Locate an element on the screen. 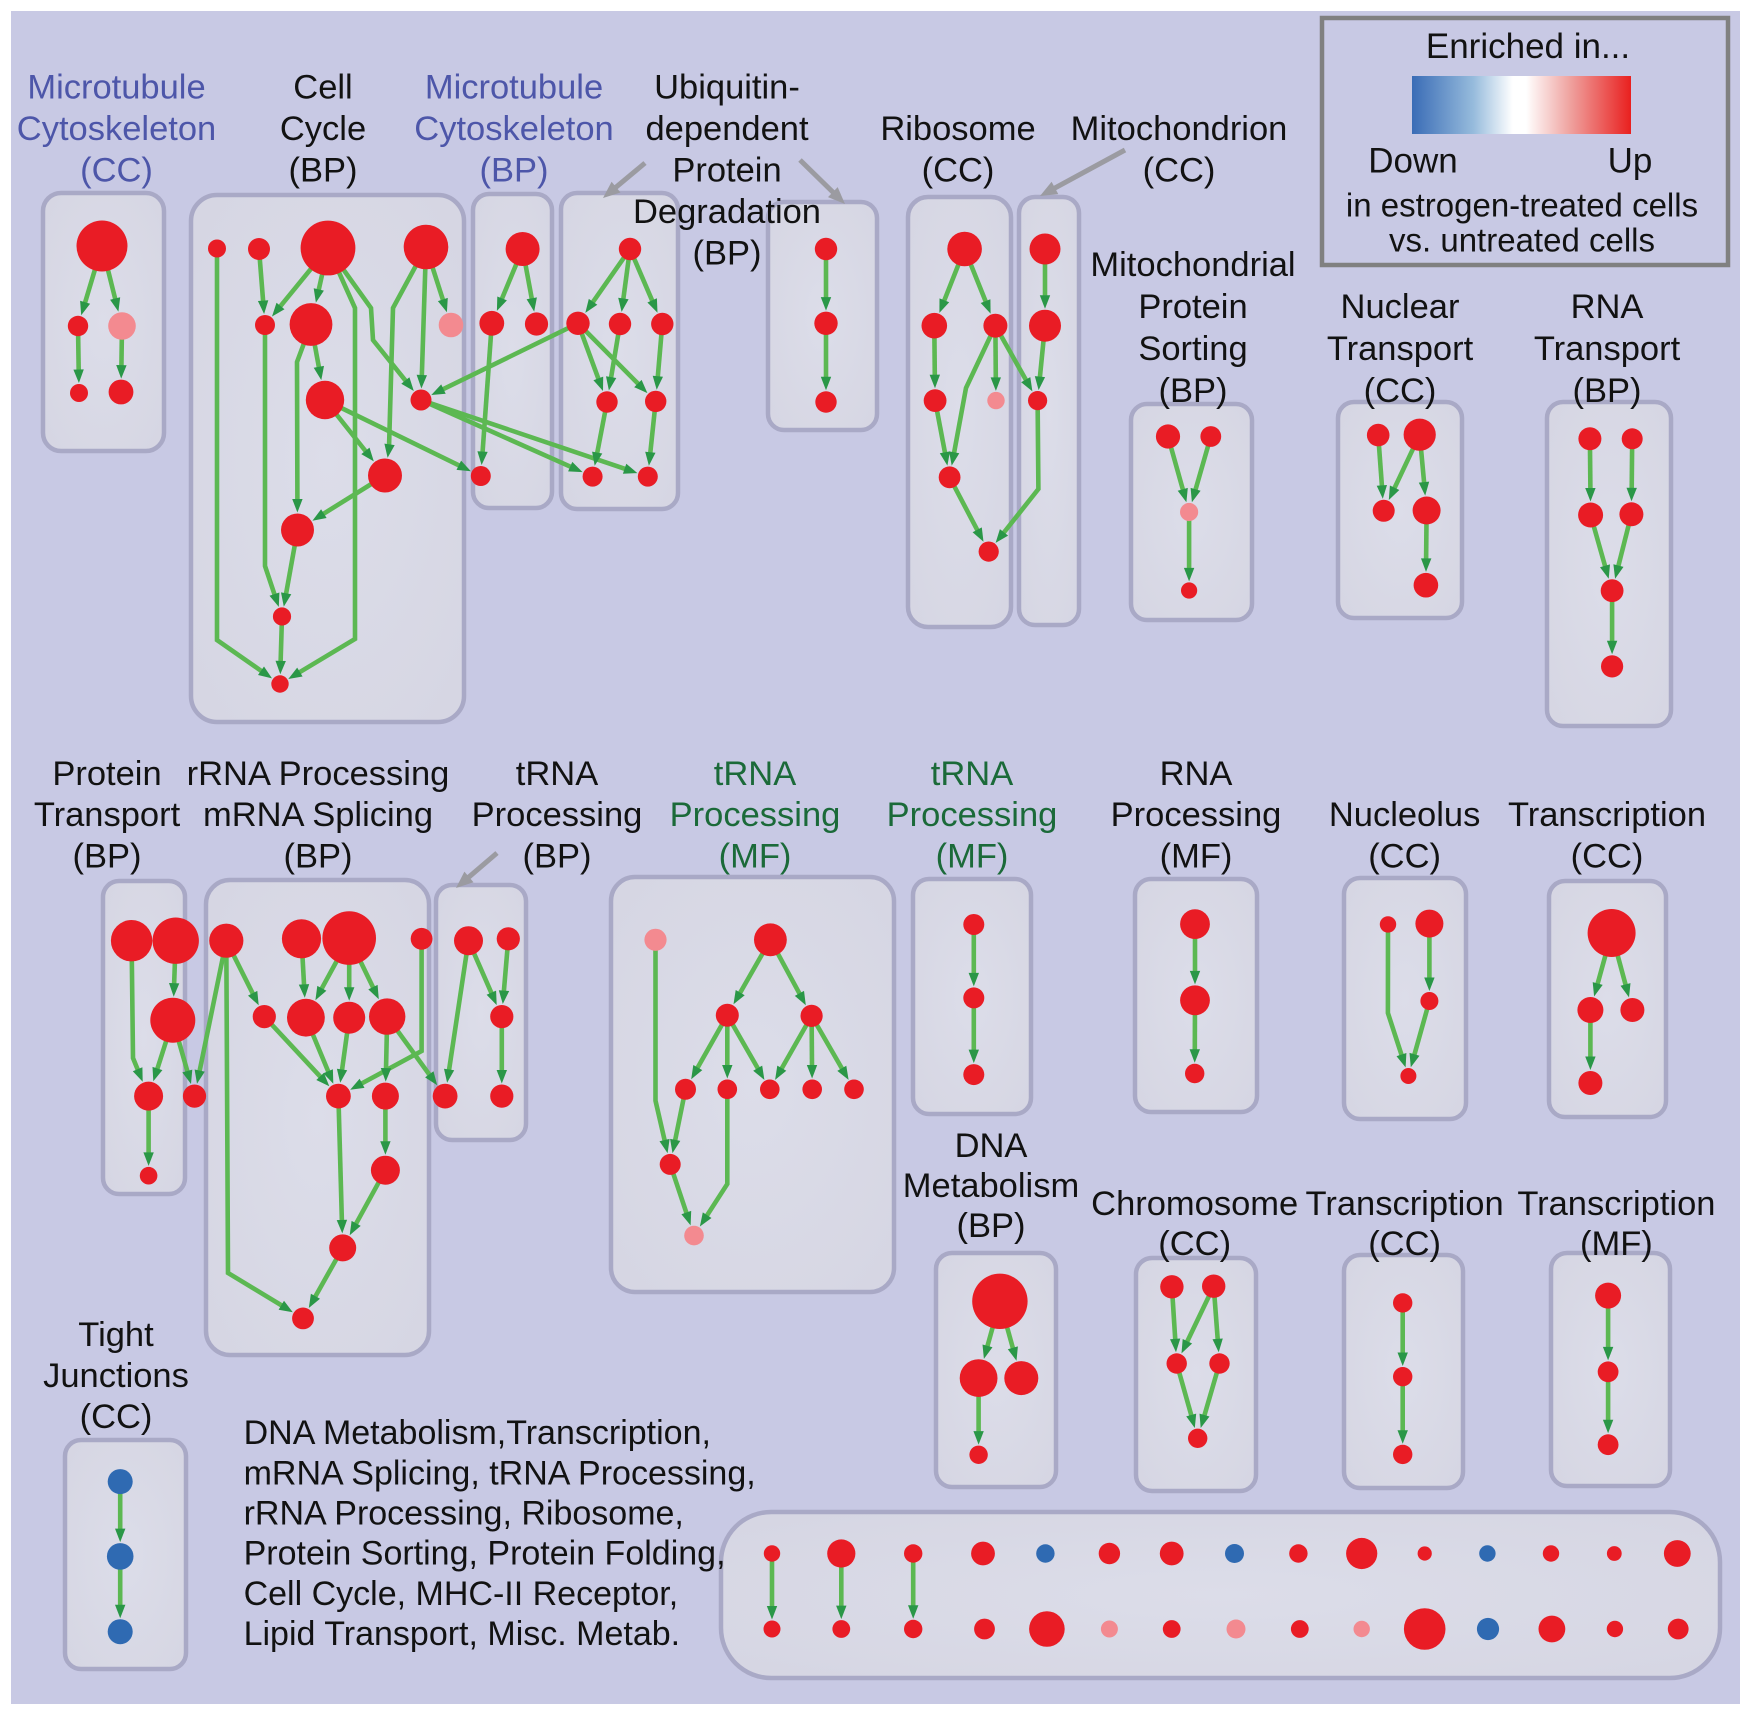  svg-text: Cell is located at coordinates (322, 88).